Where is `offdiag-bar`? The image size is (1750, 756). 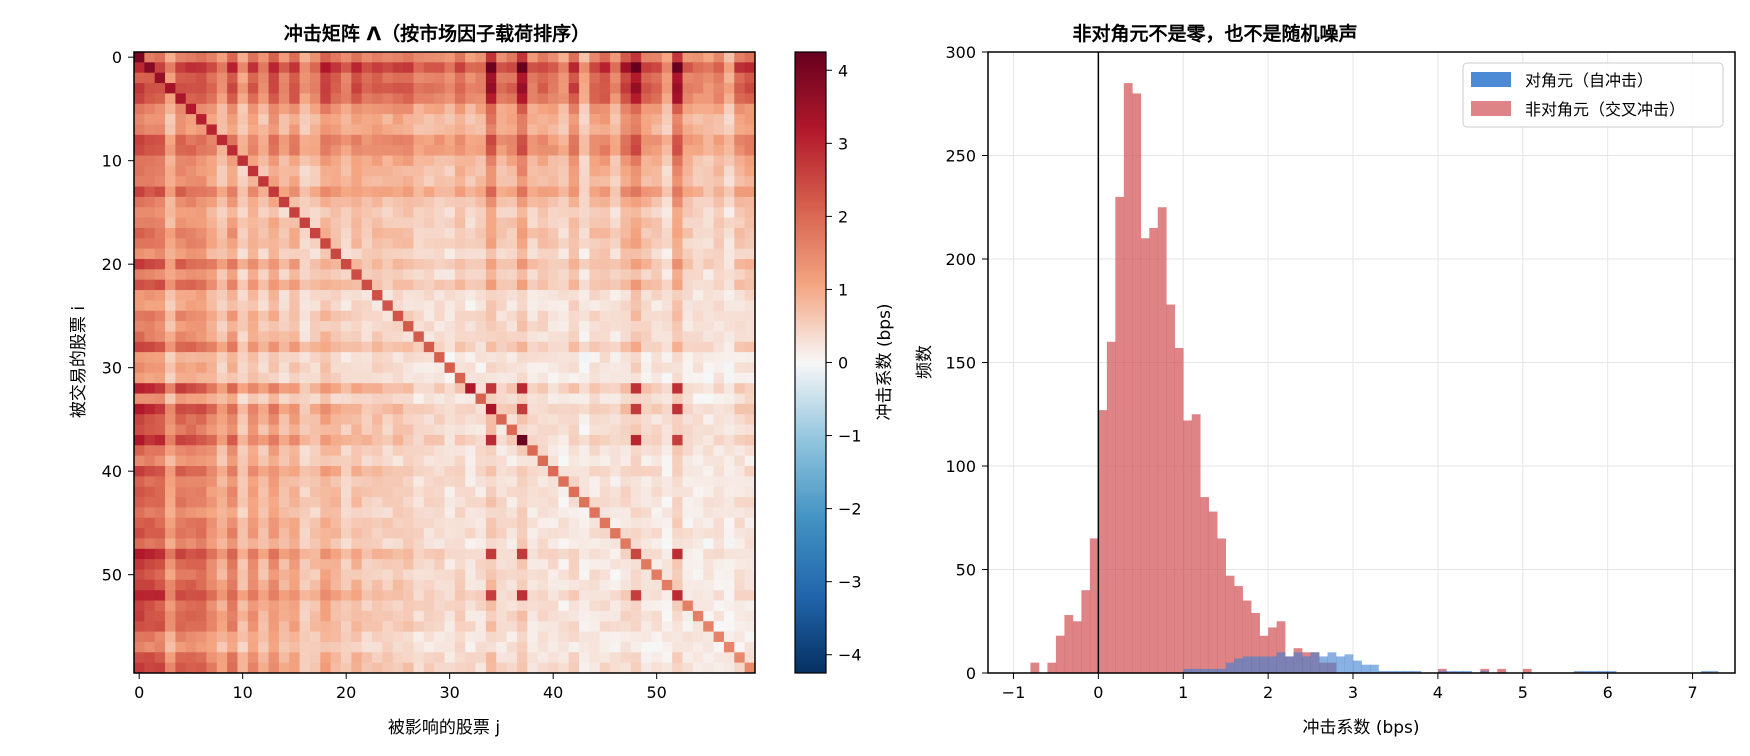 offdiag-bar is located at coordinates (1179, 510).